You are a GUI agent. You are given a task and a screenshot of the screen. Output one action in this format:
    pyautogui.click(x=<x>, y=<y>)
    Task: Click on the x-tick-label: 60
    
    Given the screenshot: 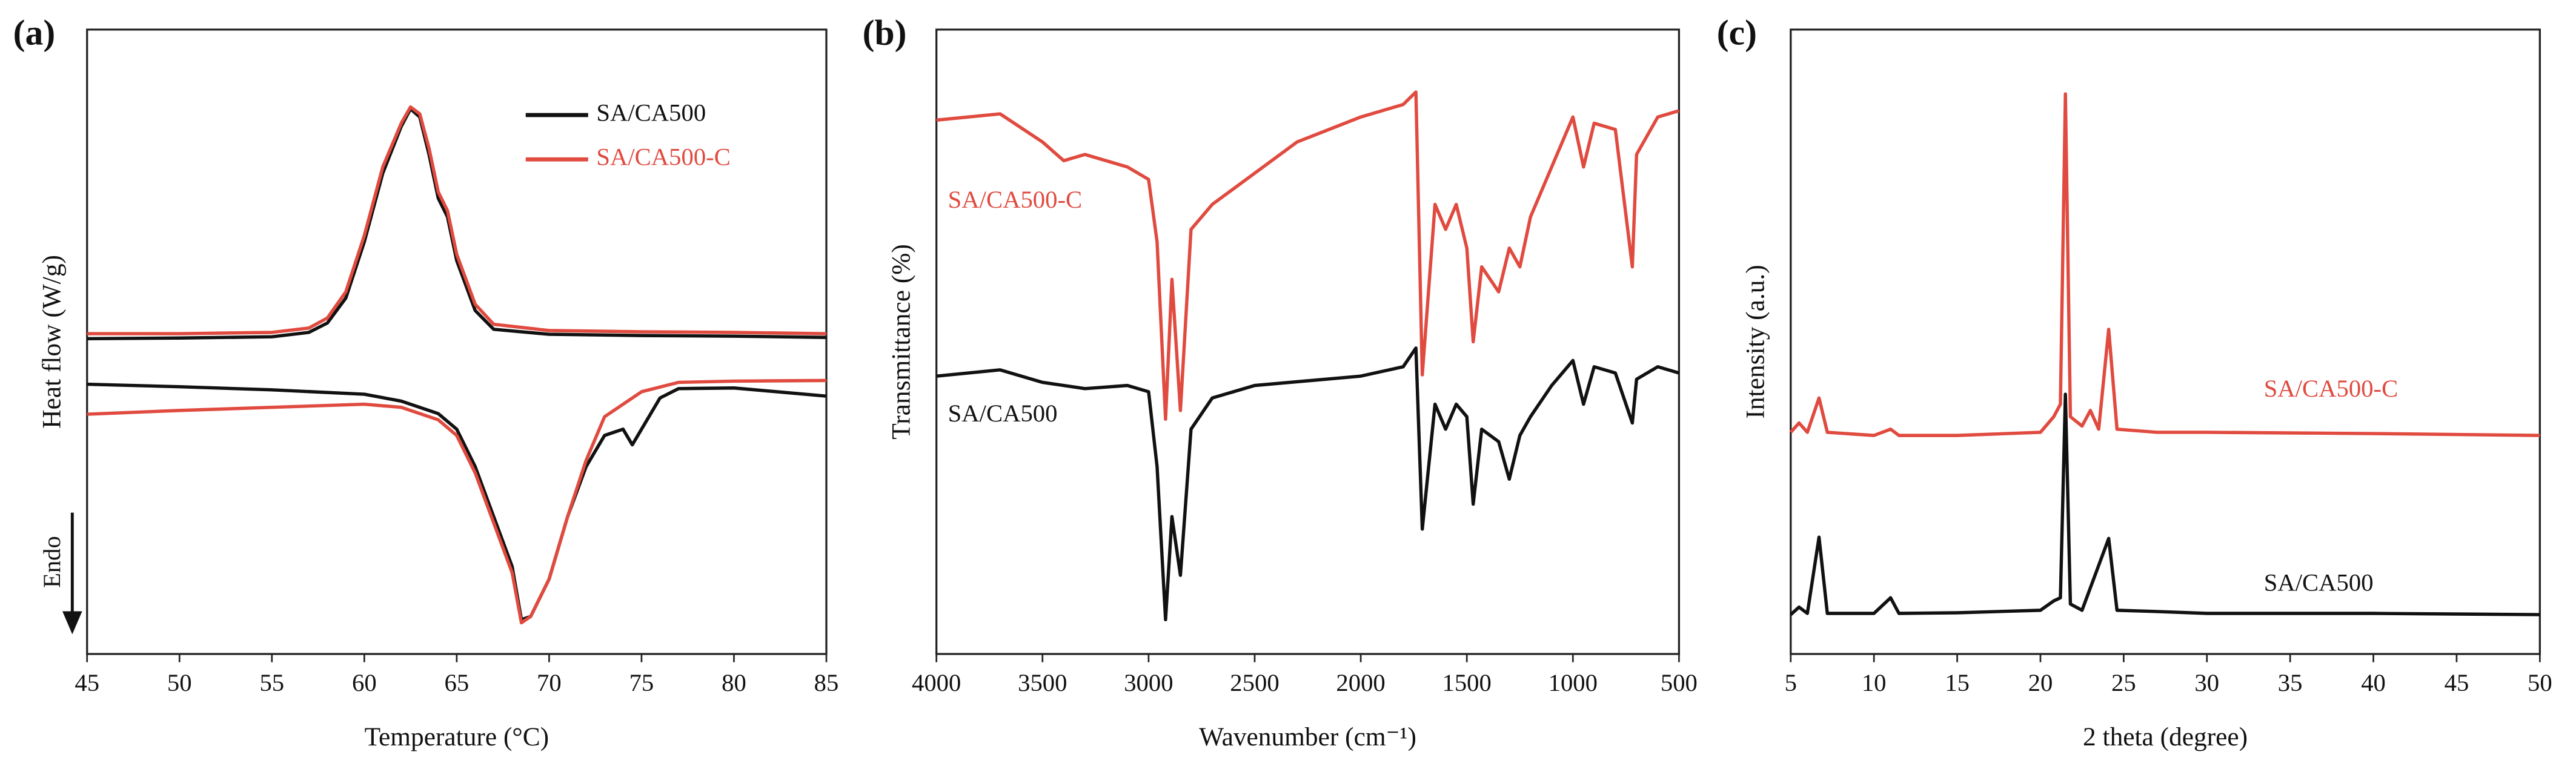 What is the action you would take?
    pyautogui.click(x=364, y=682)
    